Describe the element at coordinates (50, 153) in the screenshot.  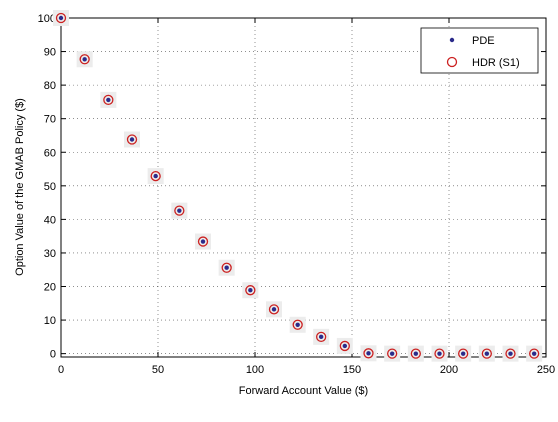
I see `y-tick-label: 60` at that location.